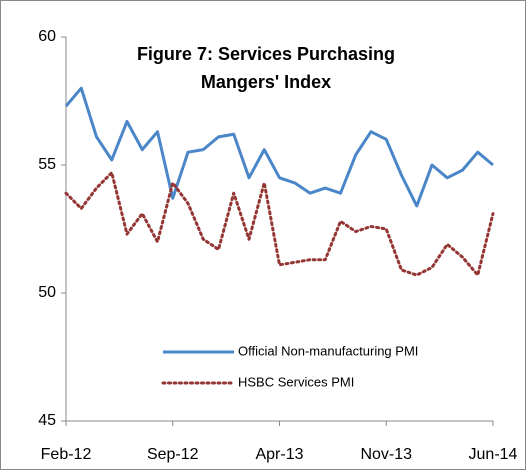 The width and height of the screenshot is (526, 470). What do you see at coordinates (47, 420) in the screenshot?
I see `y-tick-label: 45` at bounding box center [47, 420].